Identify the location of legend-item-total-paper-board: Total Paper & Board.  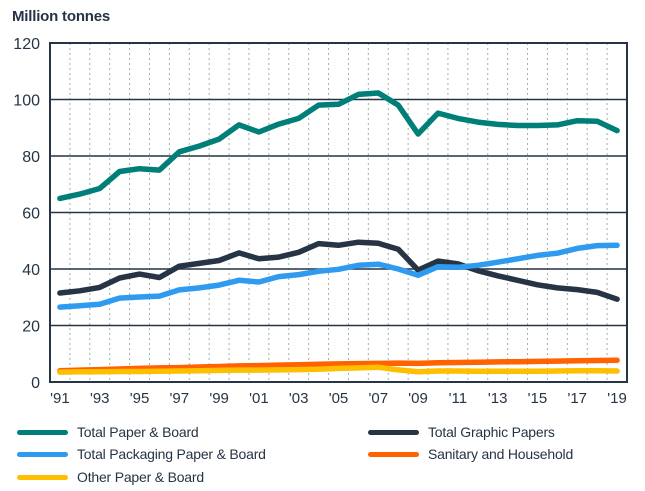
(108, 432).